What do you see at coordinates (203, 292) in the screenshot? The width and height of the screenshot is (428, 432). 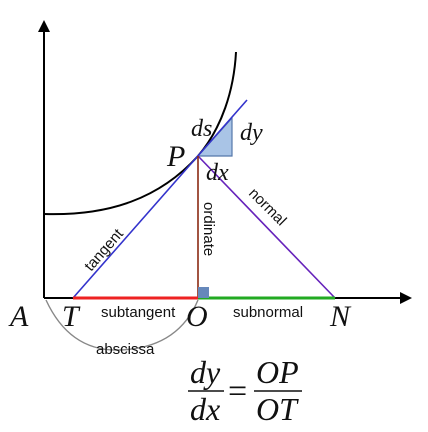 I see `right-angle-marker` at bounding box center [203, 292].